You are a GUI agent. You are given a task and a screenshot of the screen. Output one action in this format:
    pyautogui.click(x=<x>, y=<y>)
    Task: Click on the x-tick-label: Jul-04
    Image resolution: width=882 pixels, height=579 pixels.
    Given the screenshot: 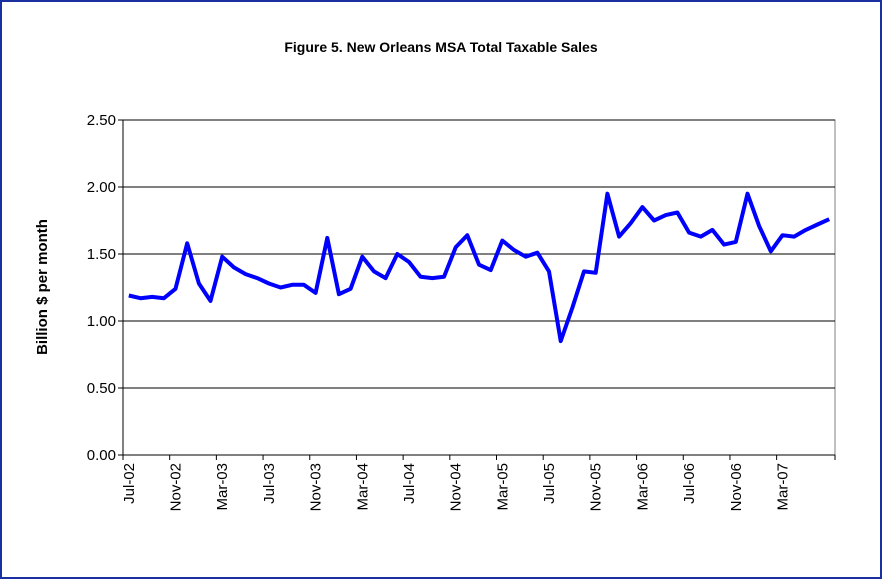 What is the action you would take?
    pyautogui.click(x=409, y=483)
    